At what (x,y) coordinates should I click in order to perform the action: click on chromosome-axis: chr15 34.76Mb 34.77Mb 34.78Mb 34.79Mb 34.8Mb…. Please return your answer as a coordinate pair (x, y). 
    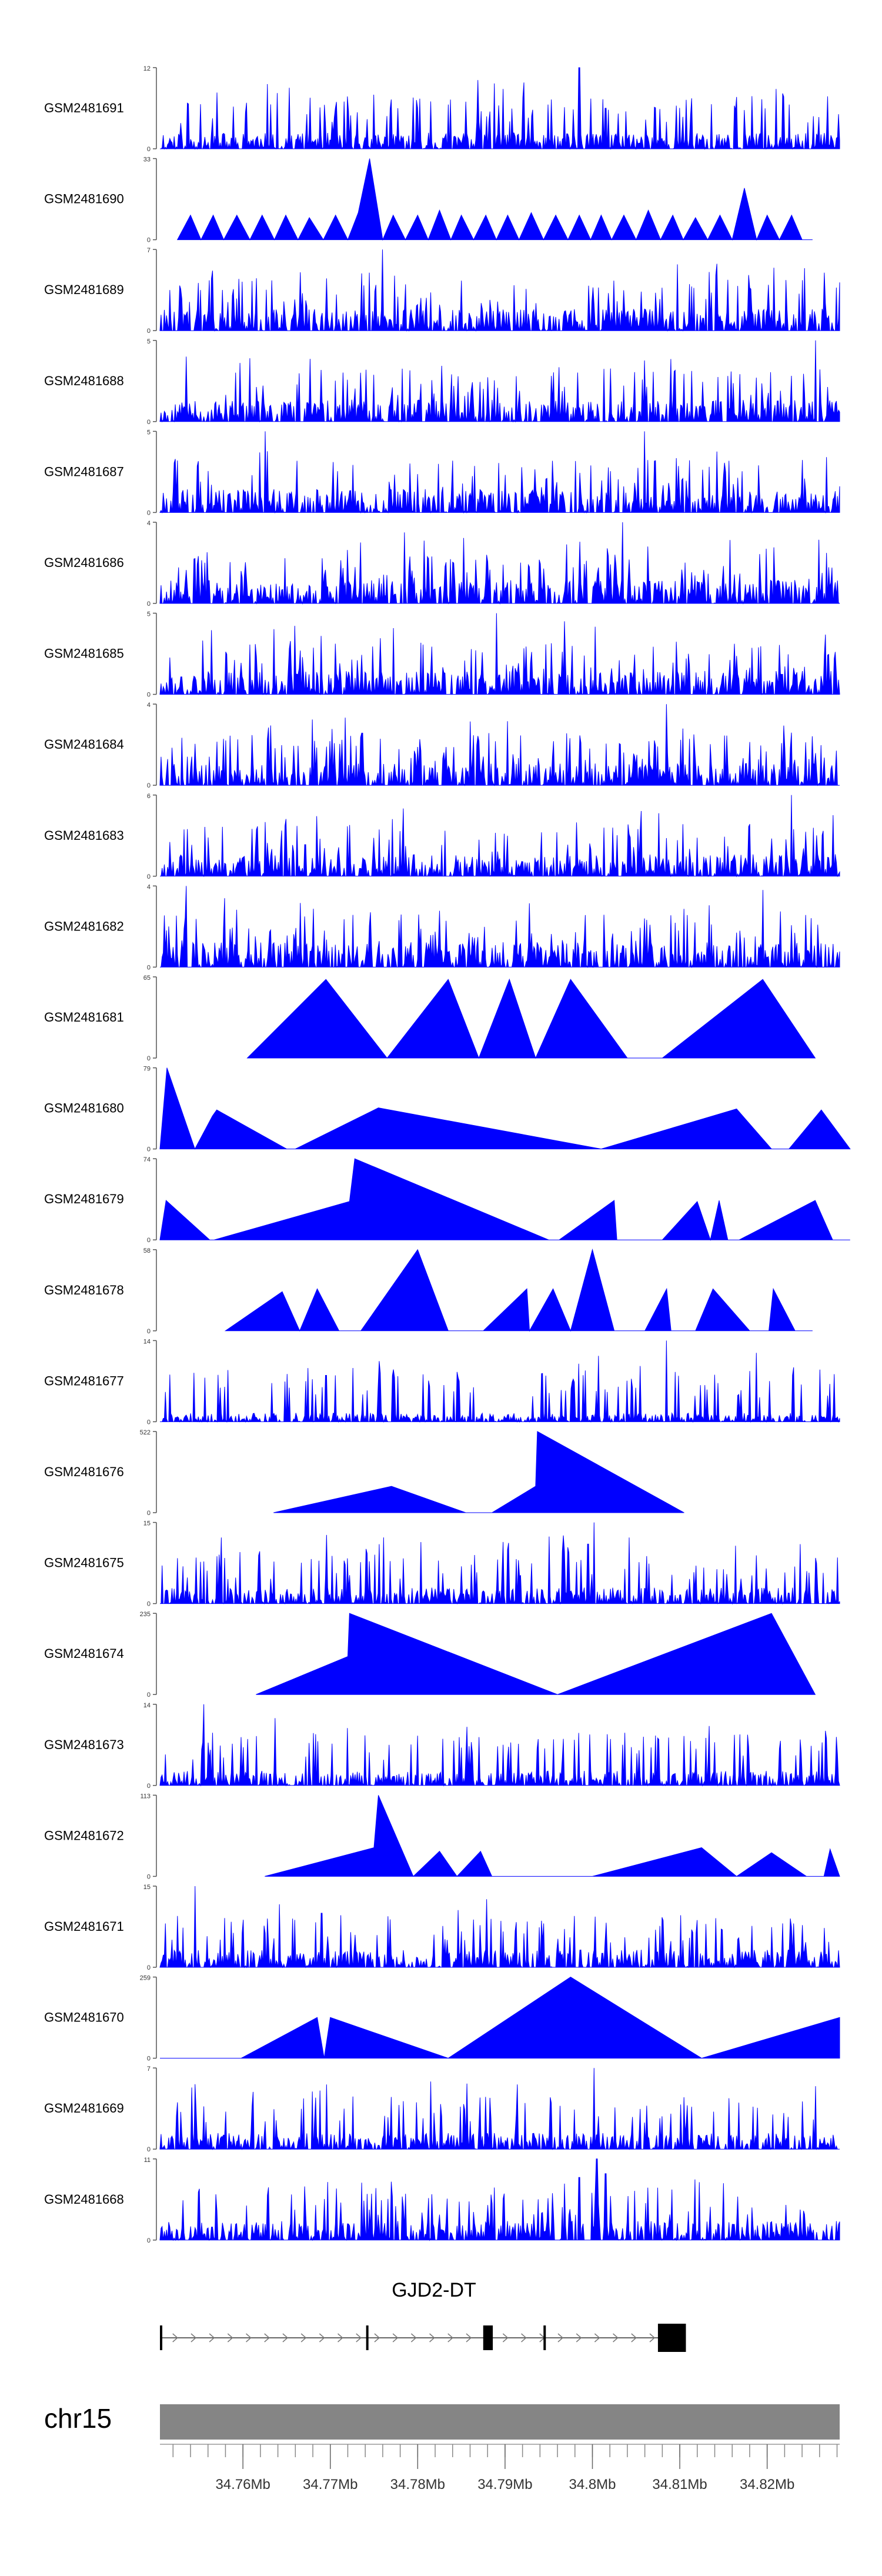
    Looking at the image, I should click on (442, 2447).